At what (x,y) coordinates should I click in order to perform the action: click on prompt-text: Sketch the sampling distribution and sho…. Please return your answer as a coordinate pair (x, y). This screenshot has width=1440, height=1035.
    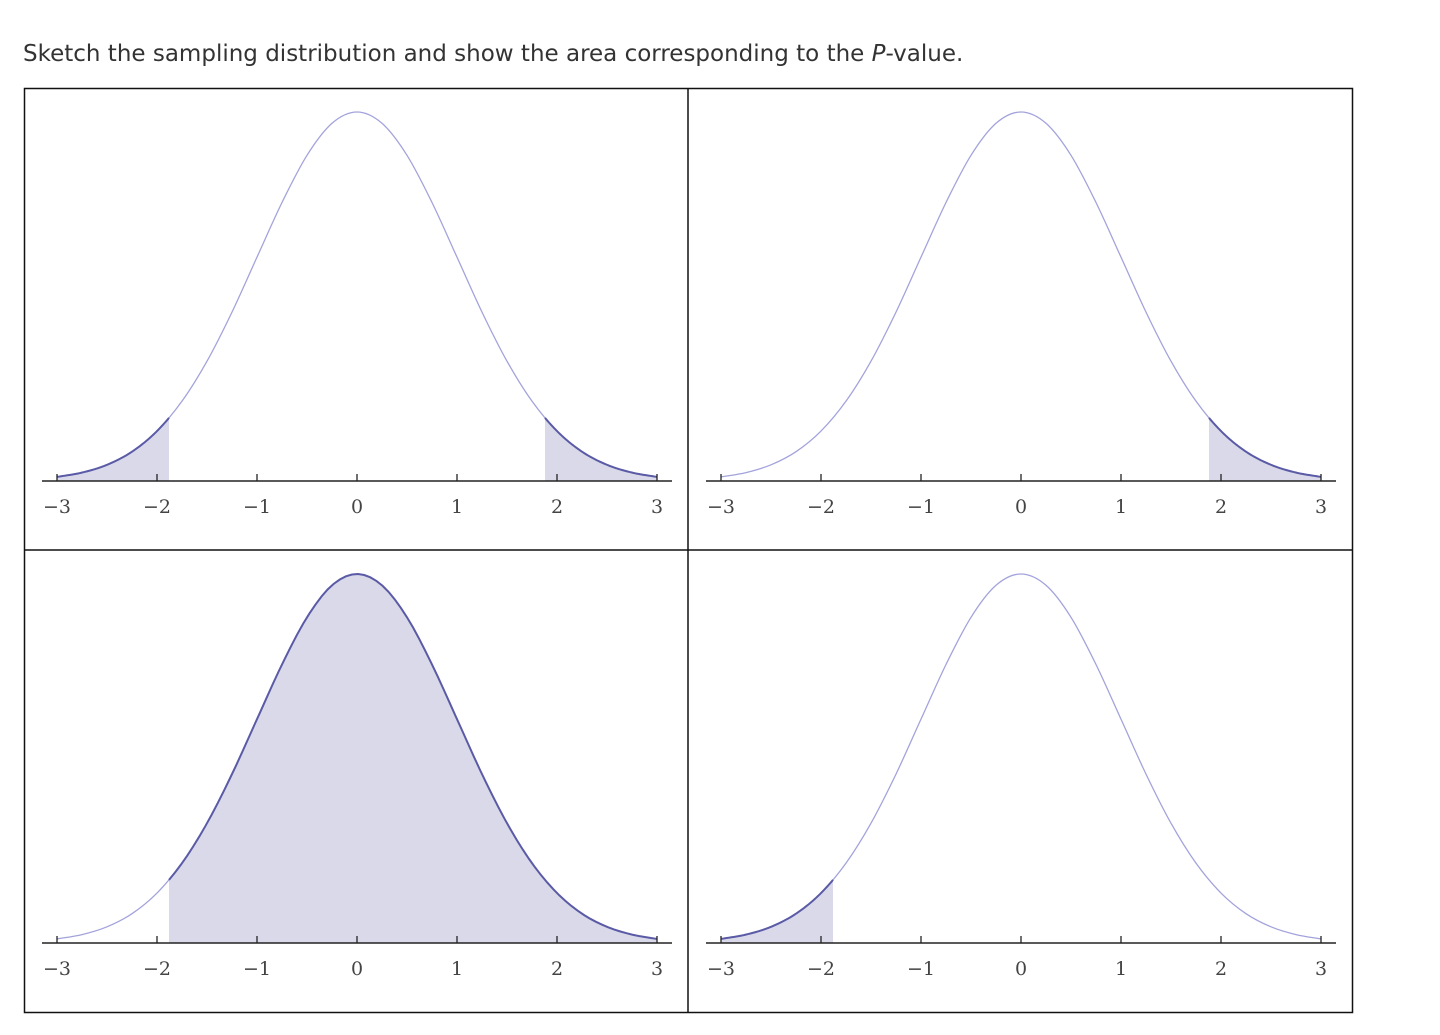
    Looking at the image, I should click on (447, 54).